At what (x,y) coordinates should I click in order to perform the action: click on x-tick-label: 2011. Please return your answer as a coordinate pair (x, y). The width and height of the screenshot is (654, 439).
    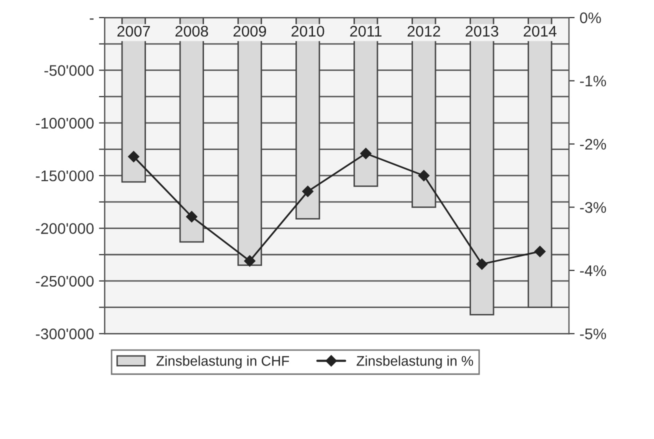
    Looking at the image, I should click on (366, 31).